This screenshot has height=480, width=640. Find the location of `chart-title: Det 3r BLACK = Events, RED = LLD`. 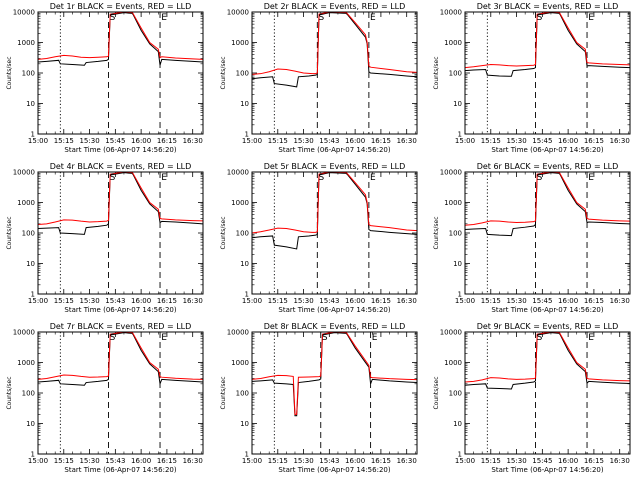

chart-title: Det 3r BLACK = Events, RED = LLD is located at coordinates (548, 6).